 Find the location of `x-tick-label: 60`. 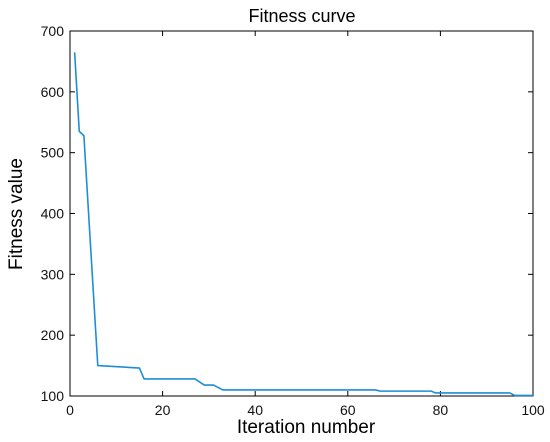

x-tick-label: 60 is located at coordinates (348, 410).